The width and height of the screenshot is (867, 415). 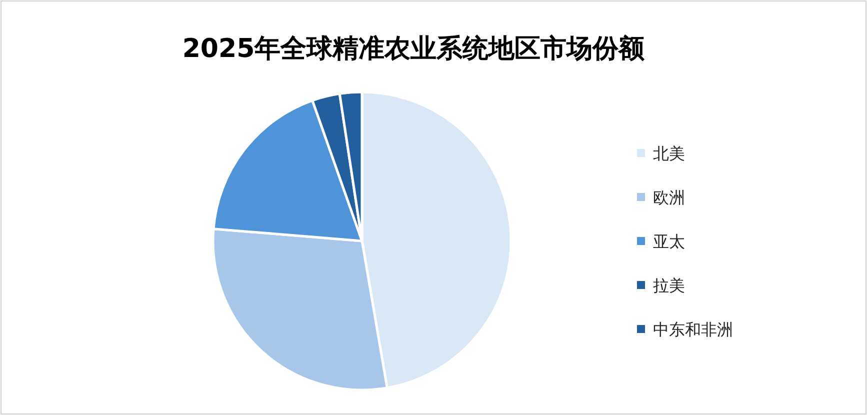 What do you see at coordinates (414, 49) in the screenshot?
I see `chart-title: 2025年全球精准农业系统地区市场份额` at bounding box center [414, 49].